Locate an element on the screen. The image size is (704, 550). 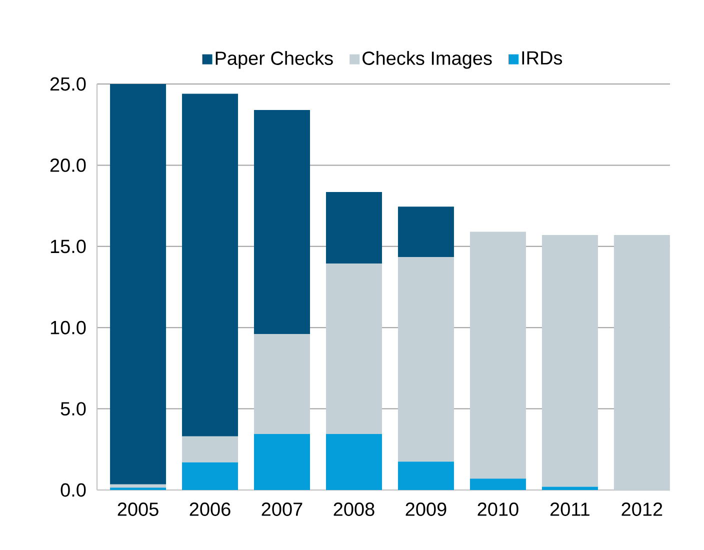
legend-label: Checks Images is located at coordinates (427, 60).